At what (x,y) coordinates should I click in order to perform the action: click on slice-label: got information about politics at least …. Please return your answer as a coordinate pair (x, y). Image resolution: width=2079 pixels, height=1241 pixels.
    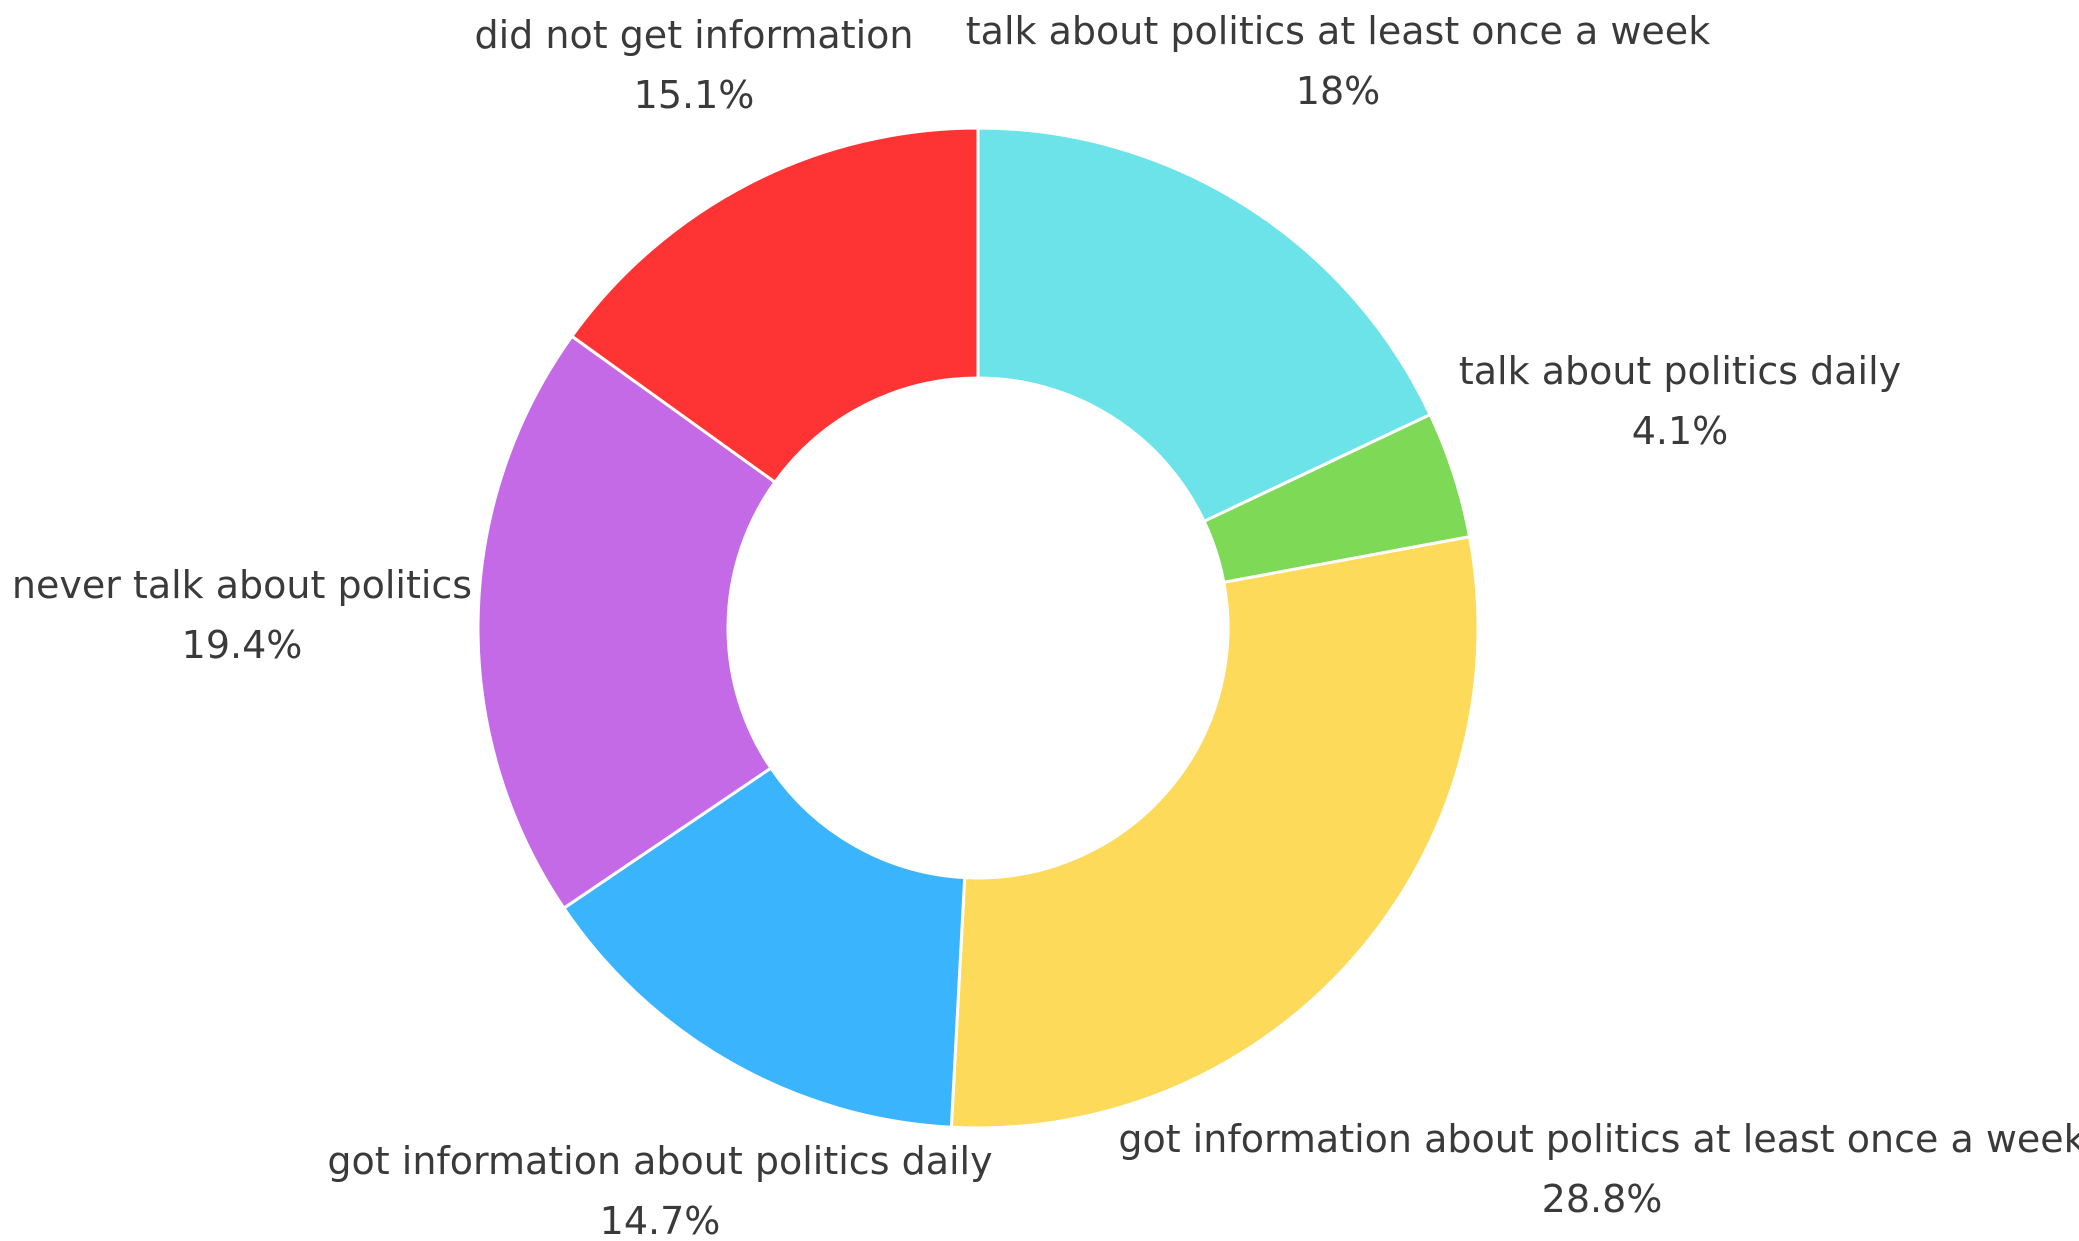
    Looking at the image, I should click on (1598, 1139).